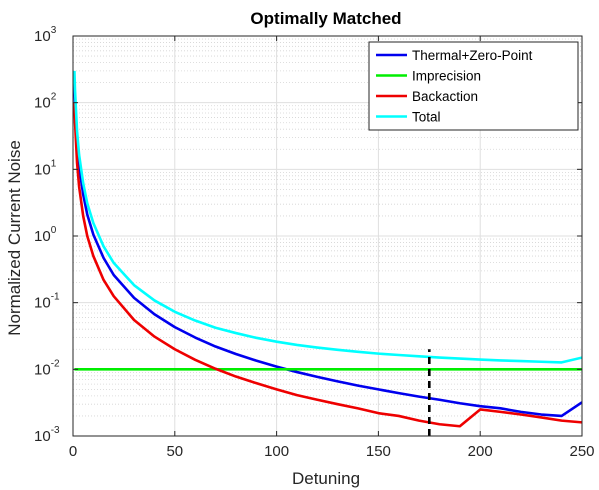 This screenshot has width=599, height=490. What do you see at coordinates (47, 302) in the screenshot?
I see `y-tick-label: 10⁻¹` at bounding box center [47, 302].